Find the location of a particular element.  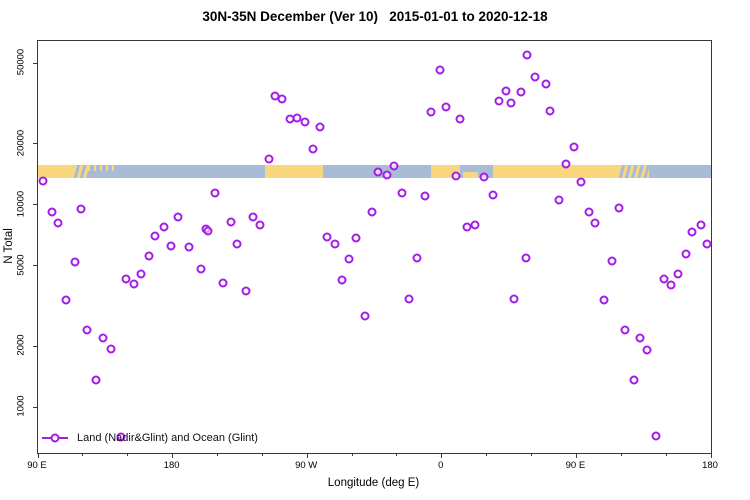

y-tick-label: 50000 is located at coordinates (21, 62).